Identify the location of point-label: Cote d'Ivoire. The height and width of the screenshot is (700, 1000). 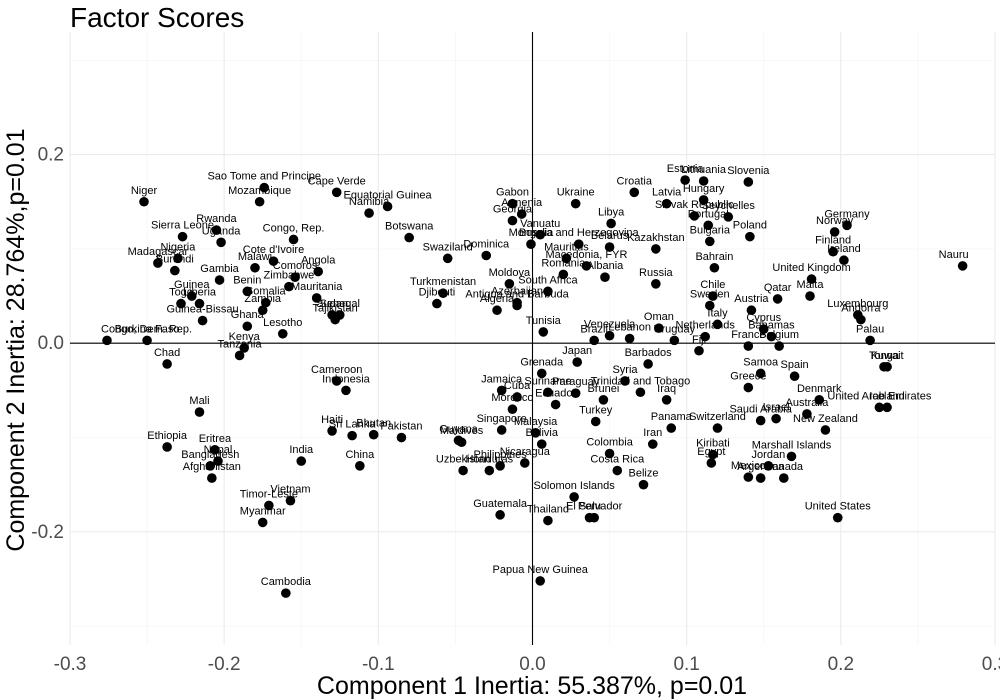
(273, 250).